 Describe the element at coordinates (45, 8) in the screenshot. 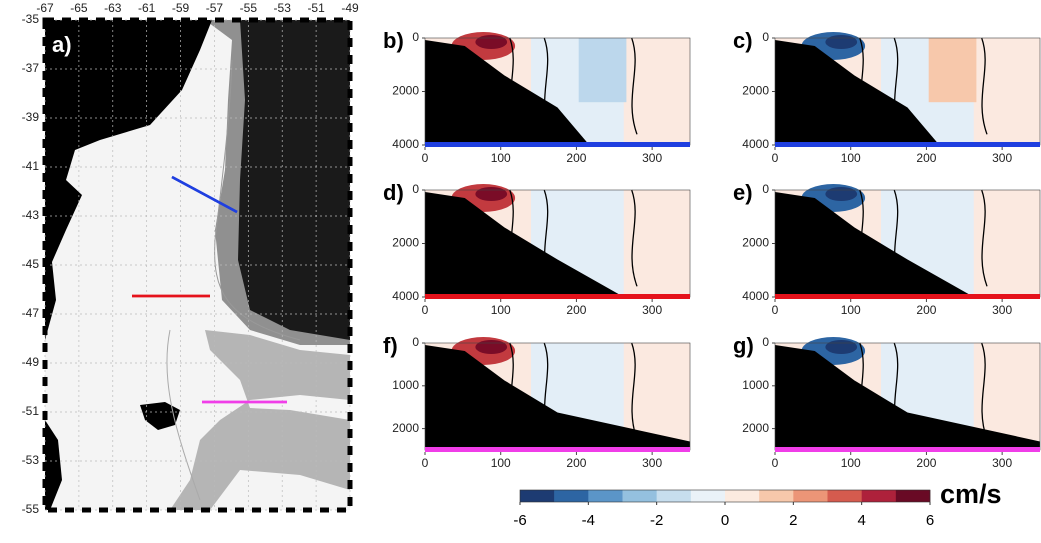

I see `lon-tick-label: -67` at that location.